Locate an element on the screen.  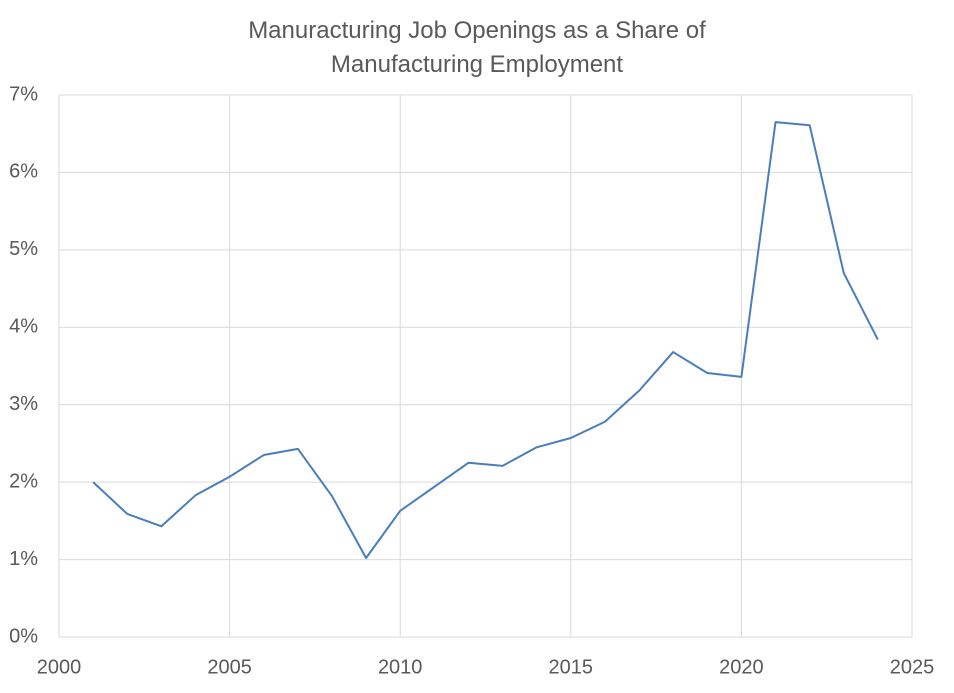
y-tick-label: 6% is located at coordinates (23, 172).